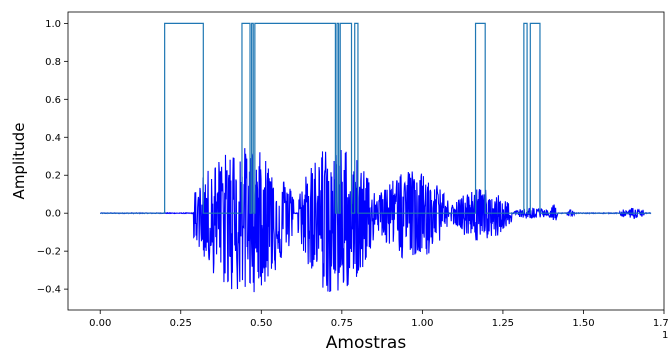  I want to click on x-axis-ticks: 0.00 0.25 0.50 0.75 1.00 1.25 1.50 1.75, so click(378, 319).